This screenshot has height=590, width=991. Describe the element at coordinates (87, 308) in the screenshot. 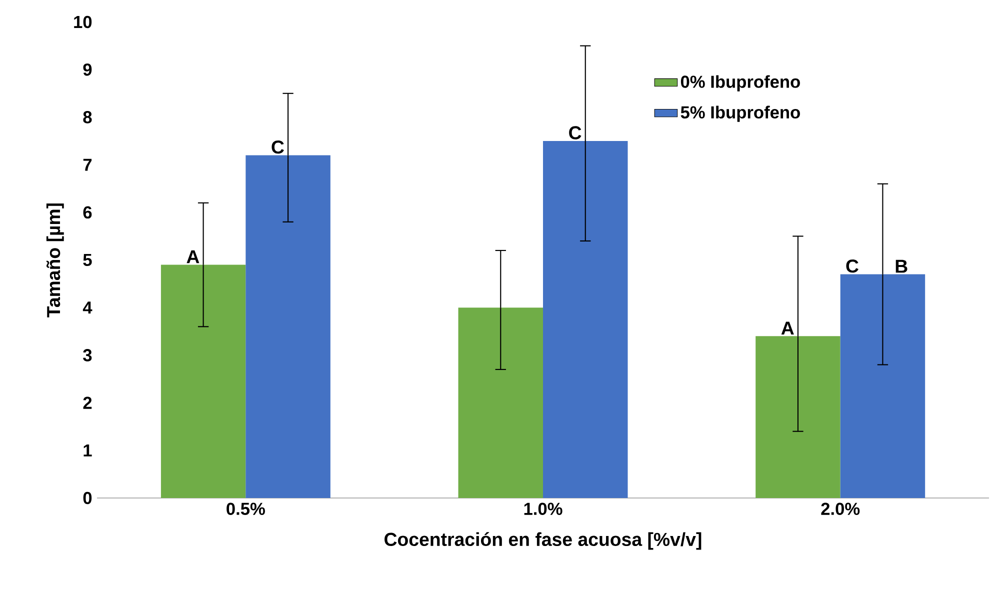

I see `y-tick-label: 4` at that location.